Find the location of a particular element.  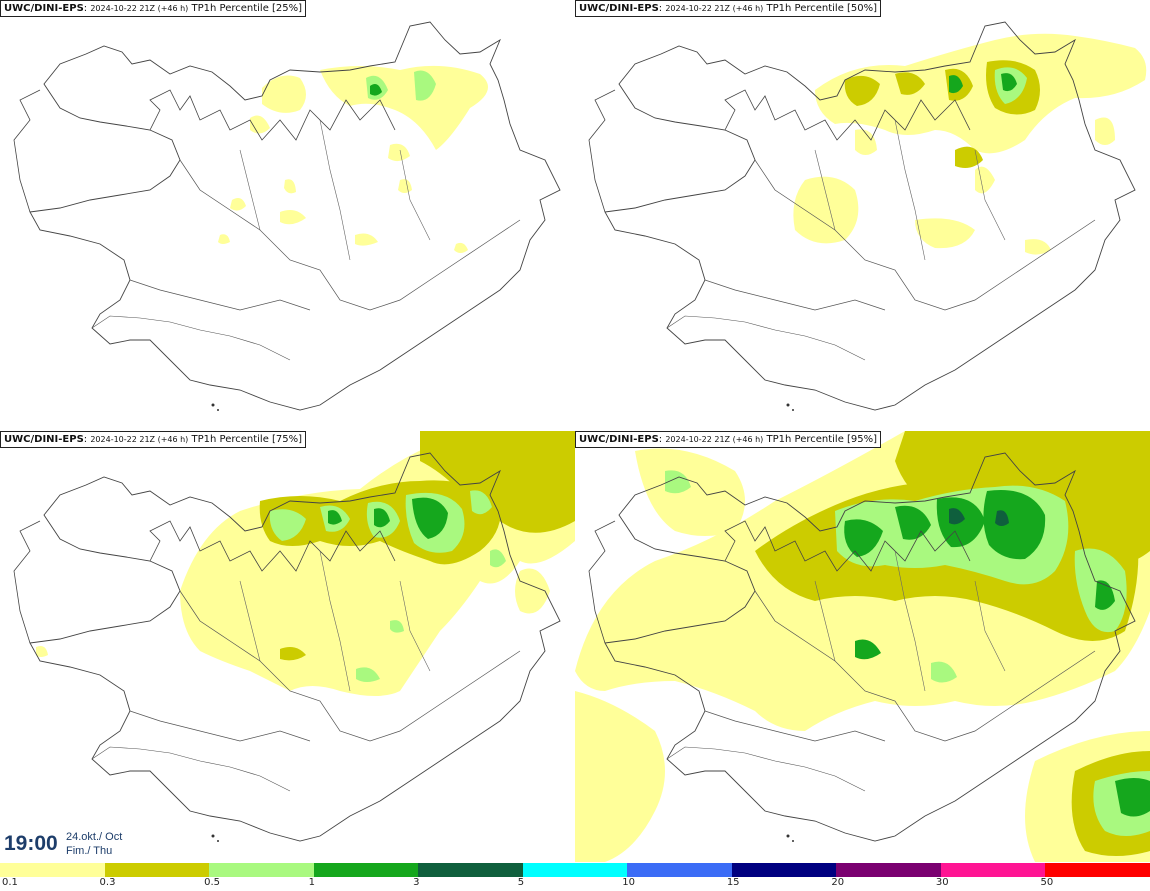

colorbar-label: 20 is located at coordinates (838, 882).